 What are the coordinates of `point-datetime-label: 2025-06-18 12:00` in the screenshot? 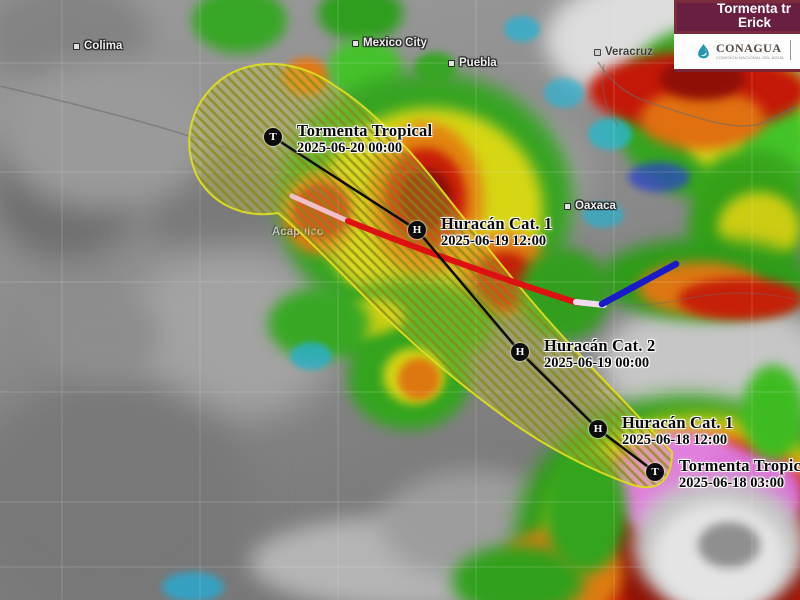 It's located at (675, 440).